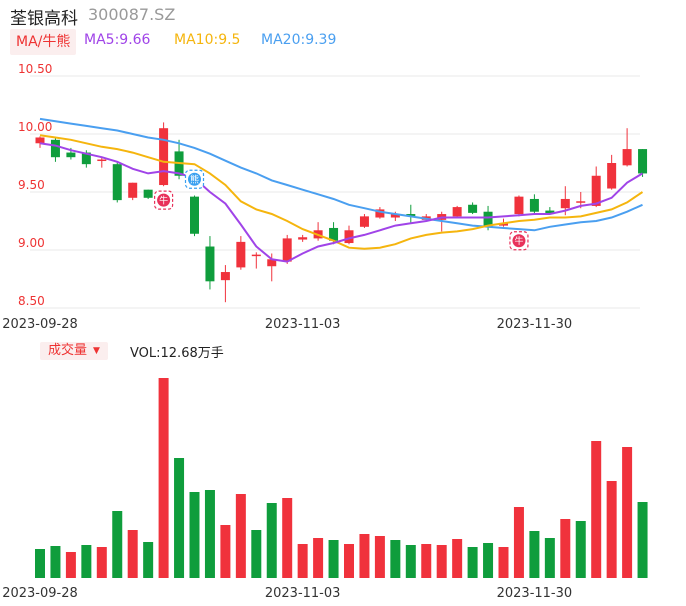  I want to click on ma10-legend: MA10:9.5, so click(207, 40).